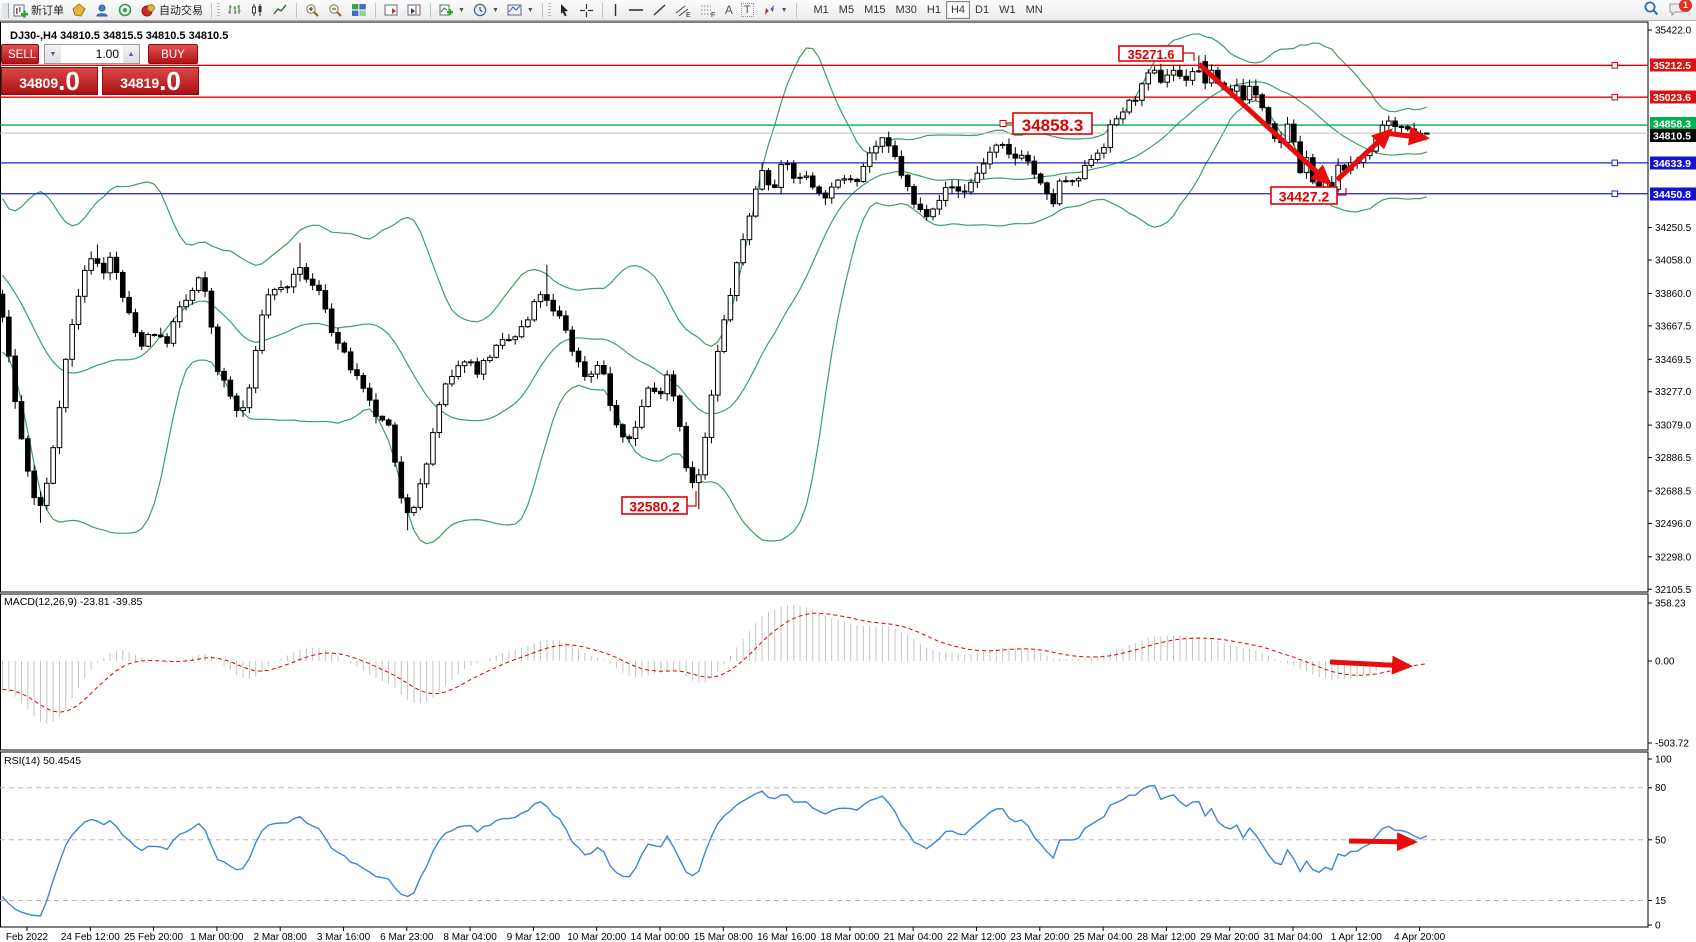 This screenshot has height=942, width=1696. I want to click on signals-icon-button, so click(125, 10).